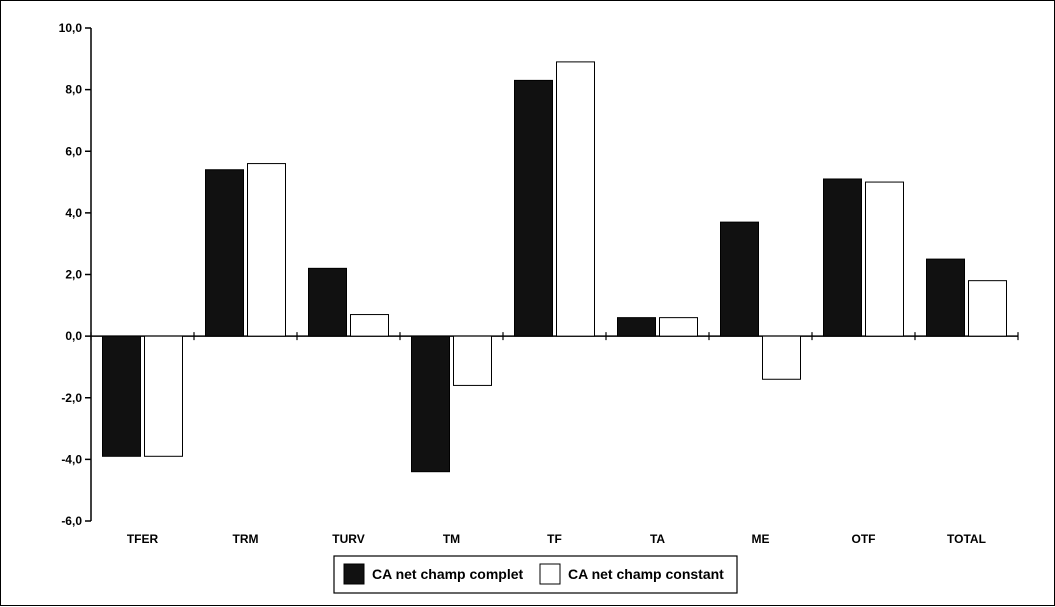 This screenshot has height=607, width=1055. I want to click on legend-label: CA net champ complet, so click(448, 574).